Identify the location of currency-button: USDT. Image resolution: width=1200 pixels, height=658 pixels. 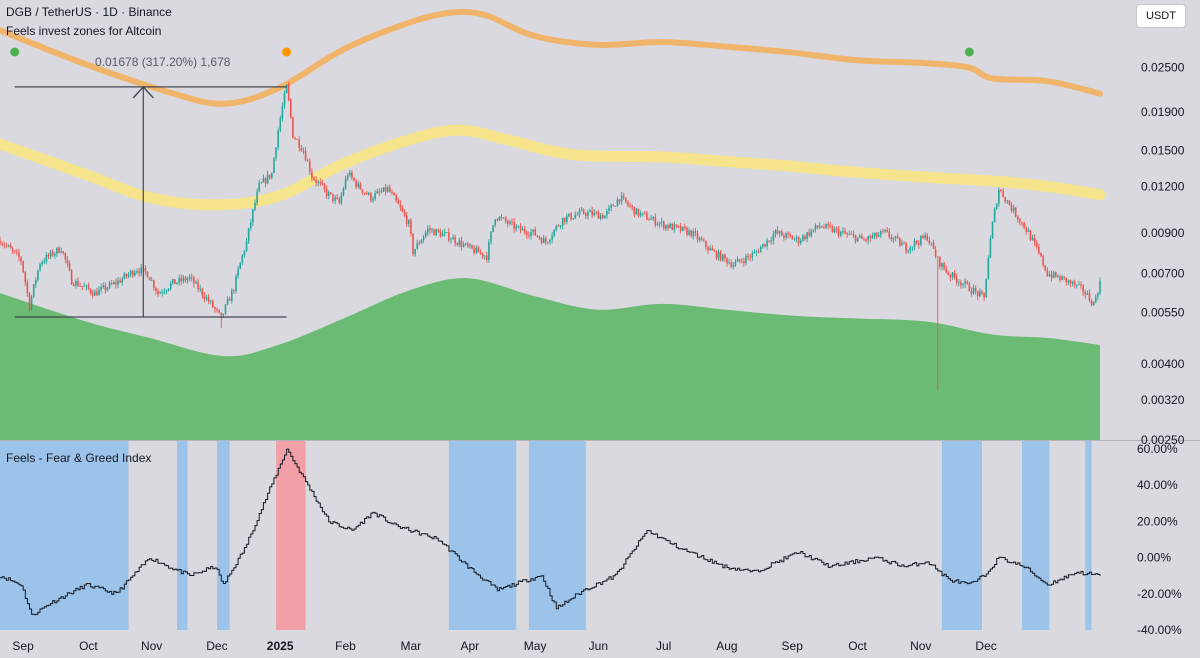
(1161, 16).